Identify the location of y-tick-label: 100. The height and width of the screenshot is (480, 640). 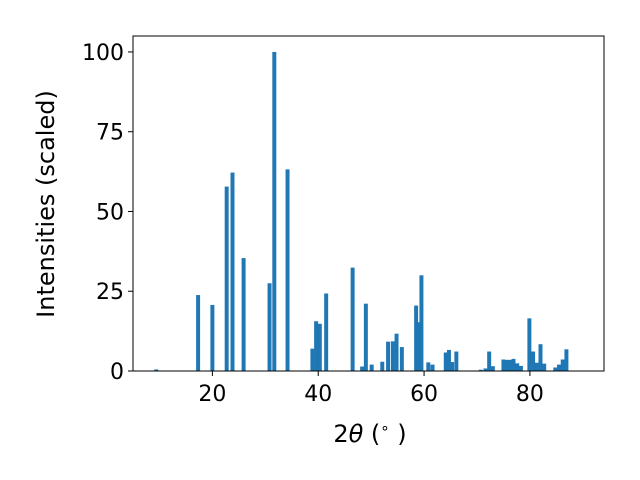
(103, 53).